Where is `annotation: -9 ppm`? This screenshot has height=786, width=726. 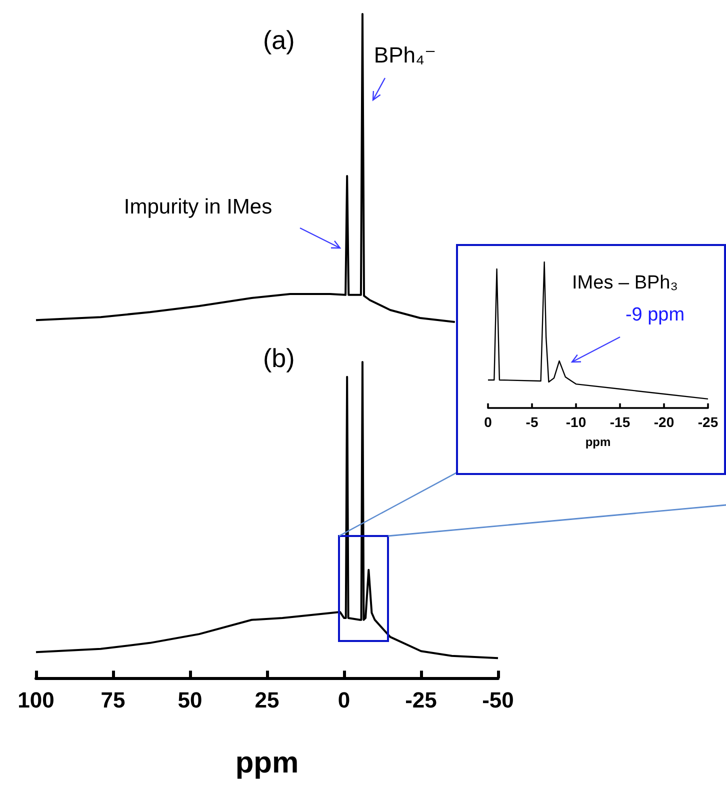
annotation: -9 ppm is located at coordinates (655, 315).